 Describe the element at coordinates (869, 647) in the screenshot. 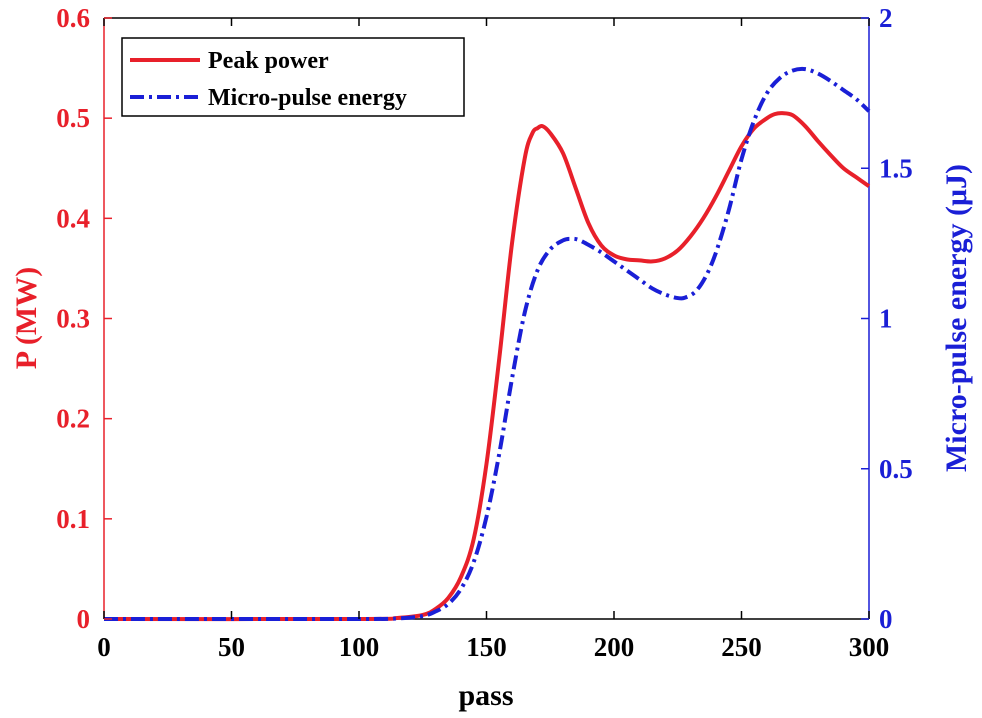

I see `x-tick-label: 300` at that location.